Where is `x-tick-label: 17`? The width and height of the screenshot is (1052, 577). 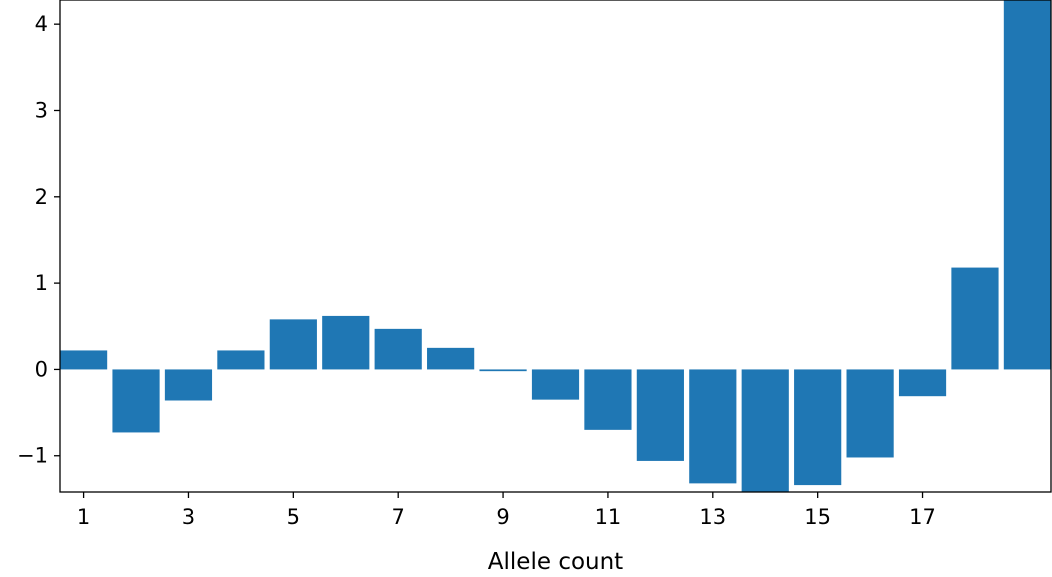 x-tick-label: 17 is located at coordinates (922, 517).